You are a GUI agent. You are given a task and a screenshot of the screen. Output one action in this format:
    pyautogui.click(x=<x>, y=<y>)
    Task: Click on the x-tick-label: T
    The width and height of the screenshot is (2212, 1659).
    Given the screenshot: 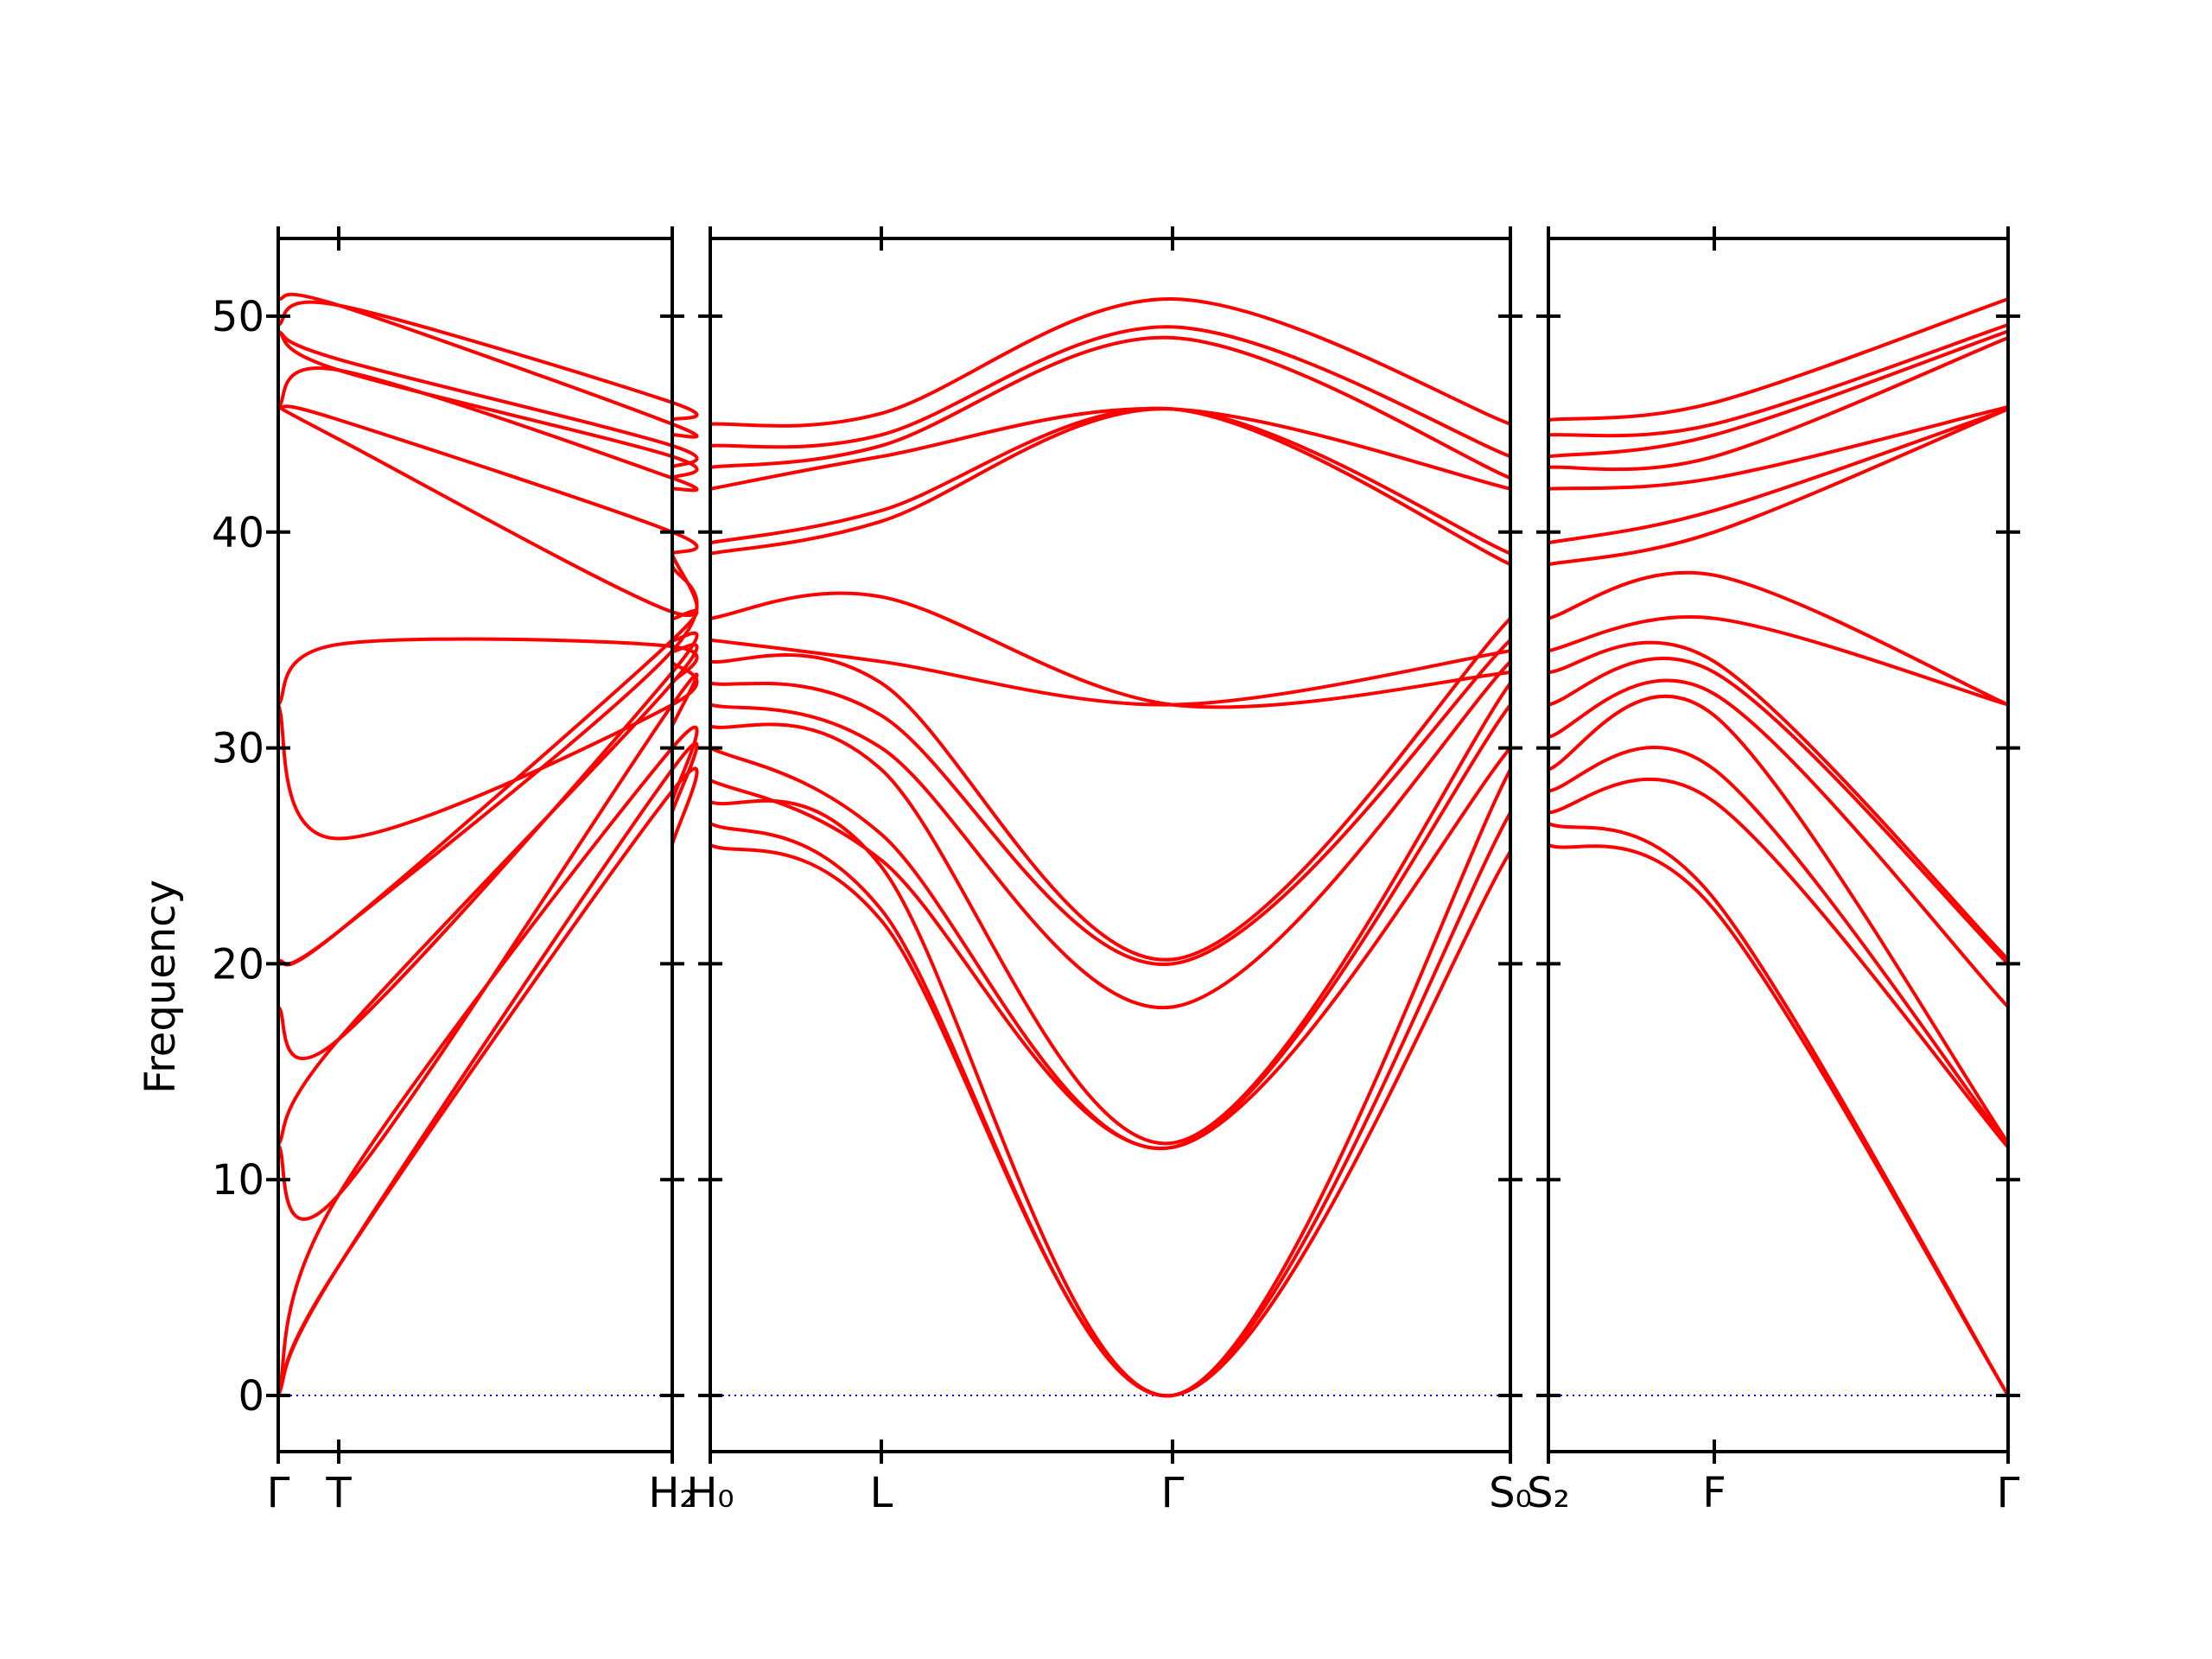 What is the action you would take?
    pyautogui.click(x=338, y=1493)
    